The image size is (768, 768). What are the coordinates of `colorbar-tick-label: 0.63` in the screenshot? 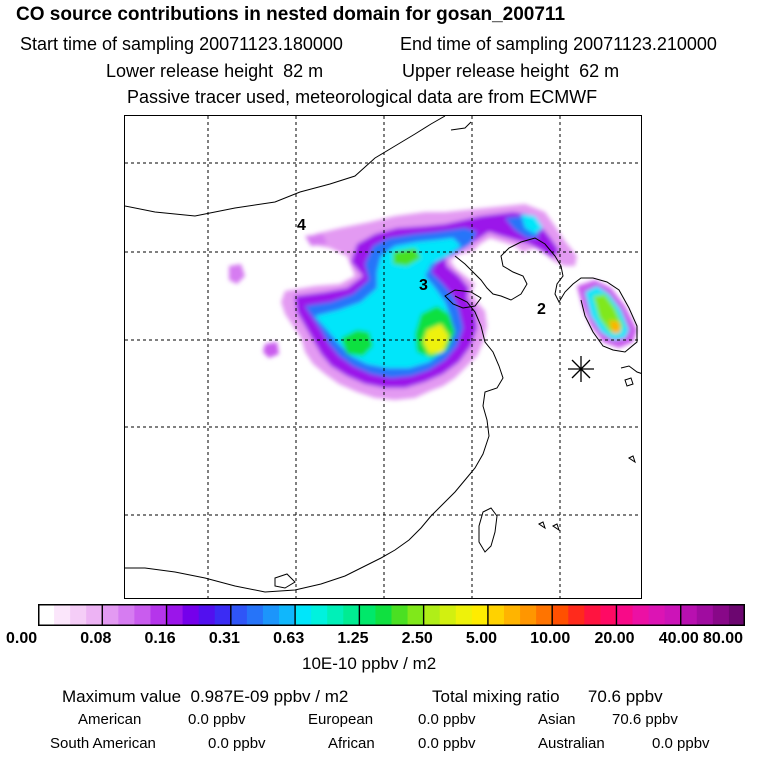 It's located at (289, 638).